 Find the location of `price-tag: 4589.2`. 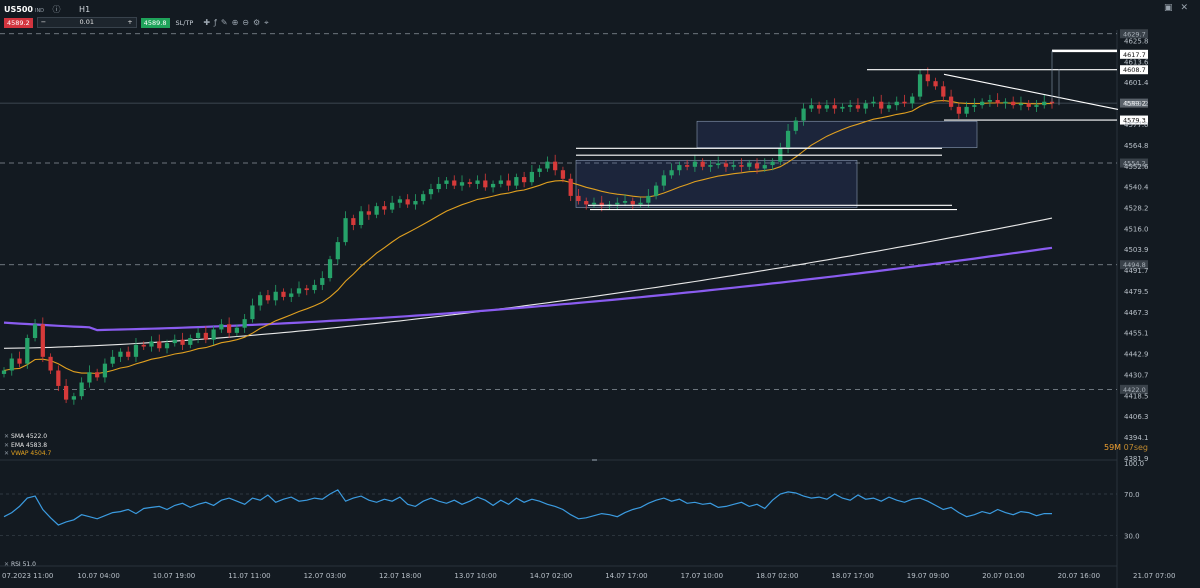

price-tag: 4589.2 is located at coordinates (1134, 104).